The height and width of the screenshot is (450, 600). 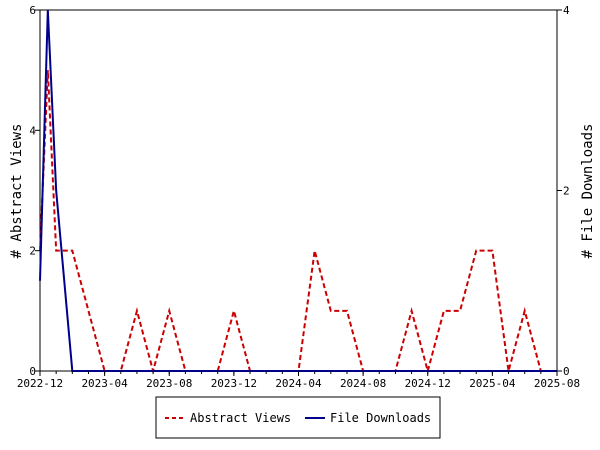 I want to click on x-tick-label: 2024-12, so click(x=428, y=383).